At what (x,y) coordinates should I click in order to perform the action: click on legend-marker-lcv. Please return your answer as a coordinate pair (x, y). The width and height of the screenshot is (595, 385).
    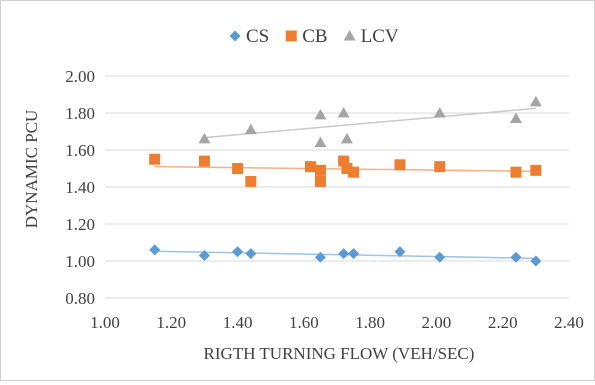
    Looking at the image, I should click on (349, 35).